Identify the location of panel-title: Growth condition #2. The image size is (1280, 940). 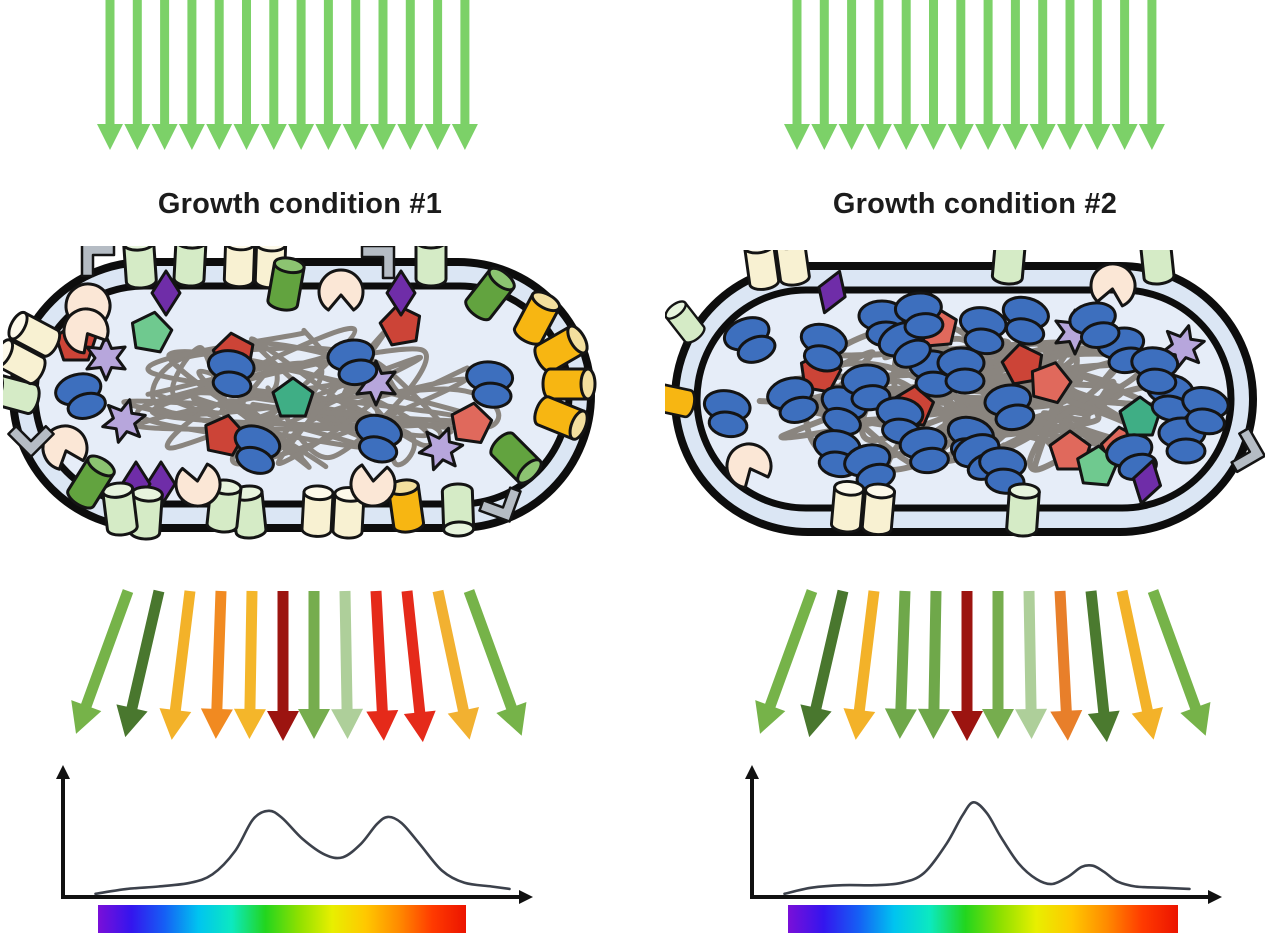
(975, 204).